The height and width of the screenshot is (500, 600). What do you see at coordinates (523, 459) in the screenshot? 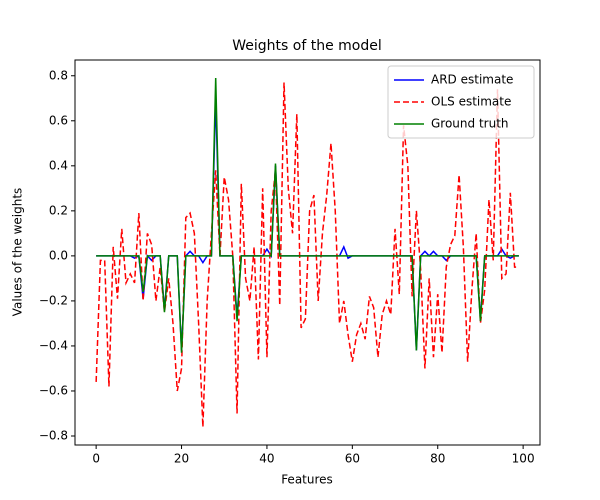
I see `x-tick-label: 100` at bounding box center [523, 459].